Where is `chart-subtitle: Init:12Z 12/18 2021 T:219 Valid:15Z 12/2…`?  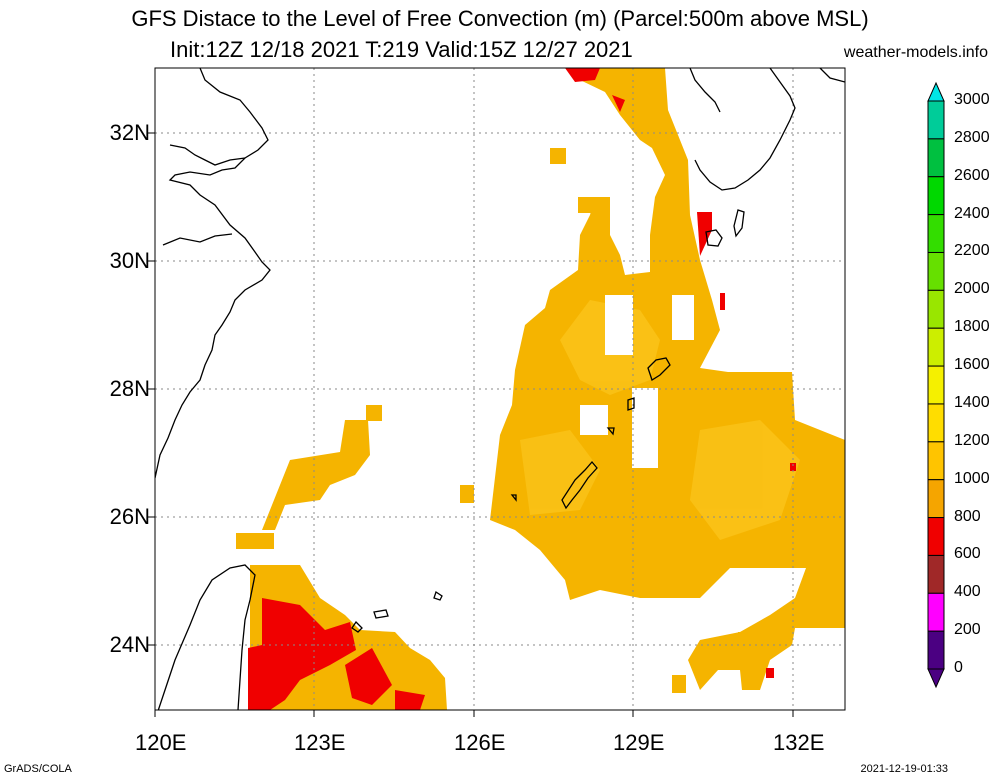 chart-subtitle: Init:12Z 12/18 2021 T:219 Valid:15Z 12/2… is located at coordinates (401, 49).